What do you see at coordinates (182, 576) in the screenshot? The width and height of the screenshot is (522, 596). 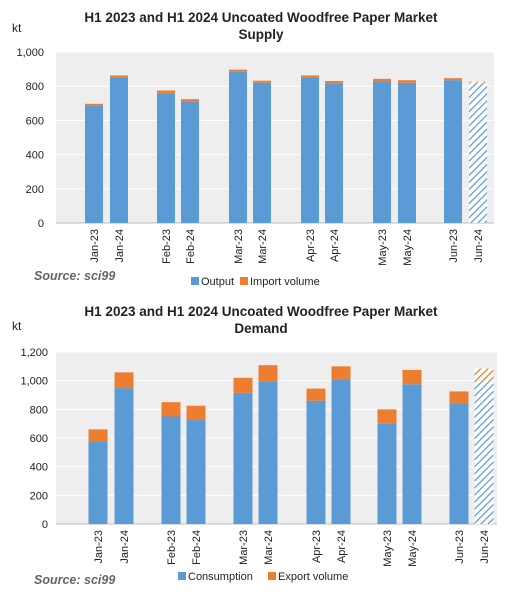 I see `demand-legend-swatch-consumption` at bounding box center [182, 576].